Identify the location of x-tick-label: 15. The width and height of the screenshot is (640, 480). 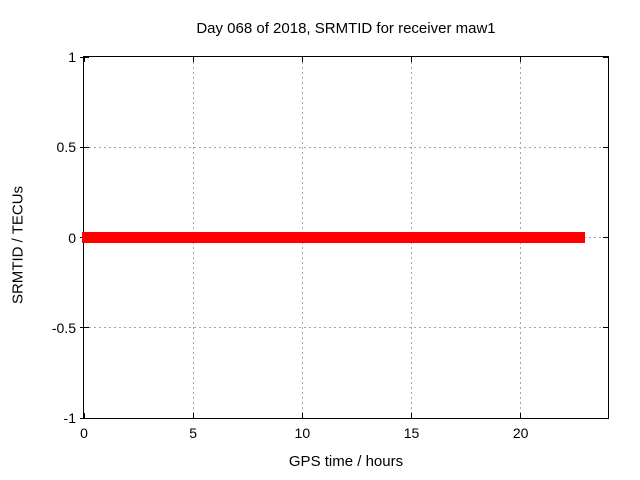
(411, 433).